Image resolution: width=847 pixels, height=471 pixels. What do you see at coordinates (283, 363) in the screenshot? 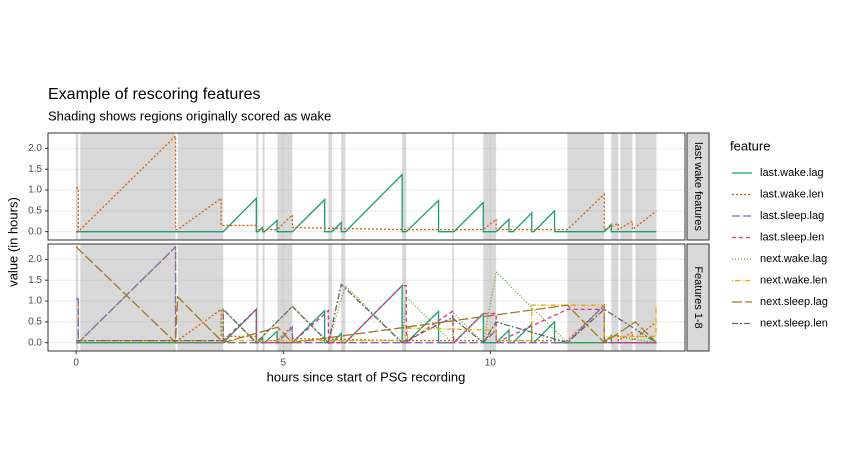
I see `x-tick-label: 5` at bounding box center [283, 363].